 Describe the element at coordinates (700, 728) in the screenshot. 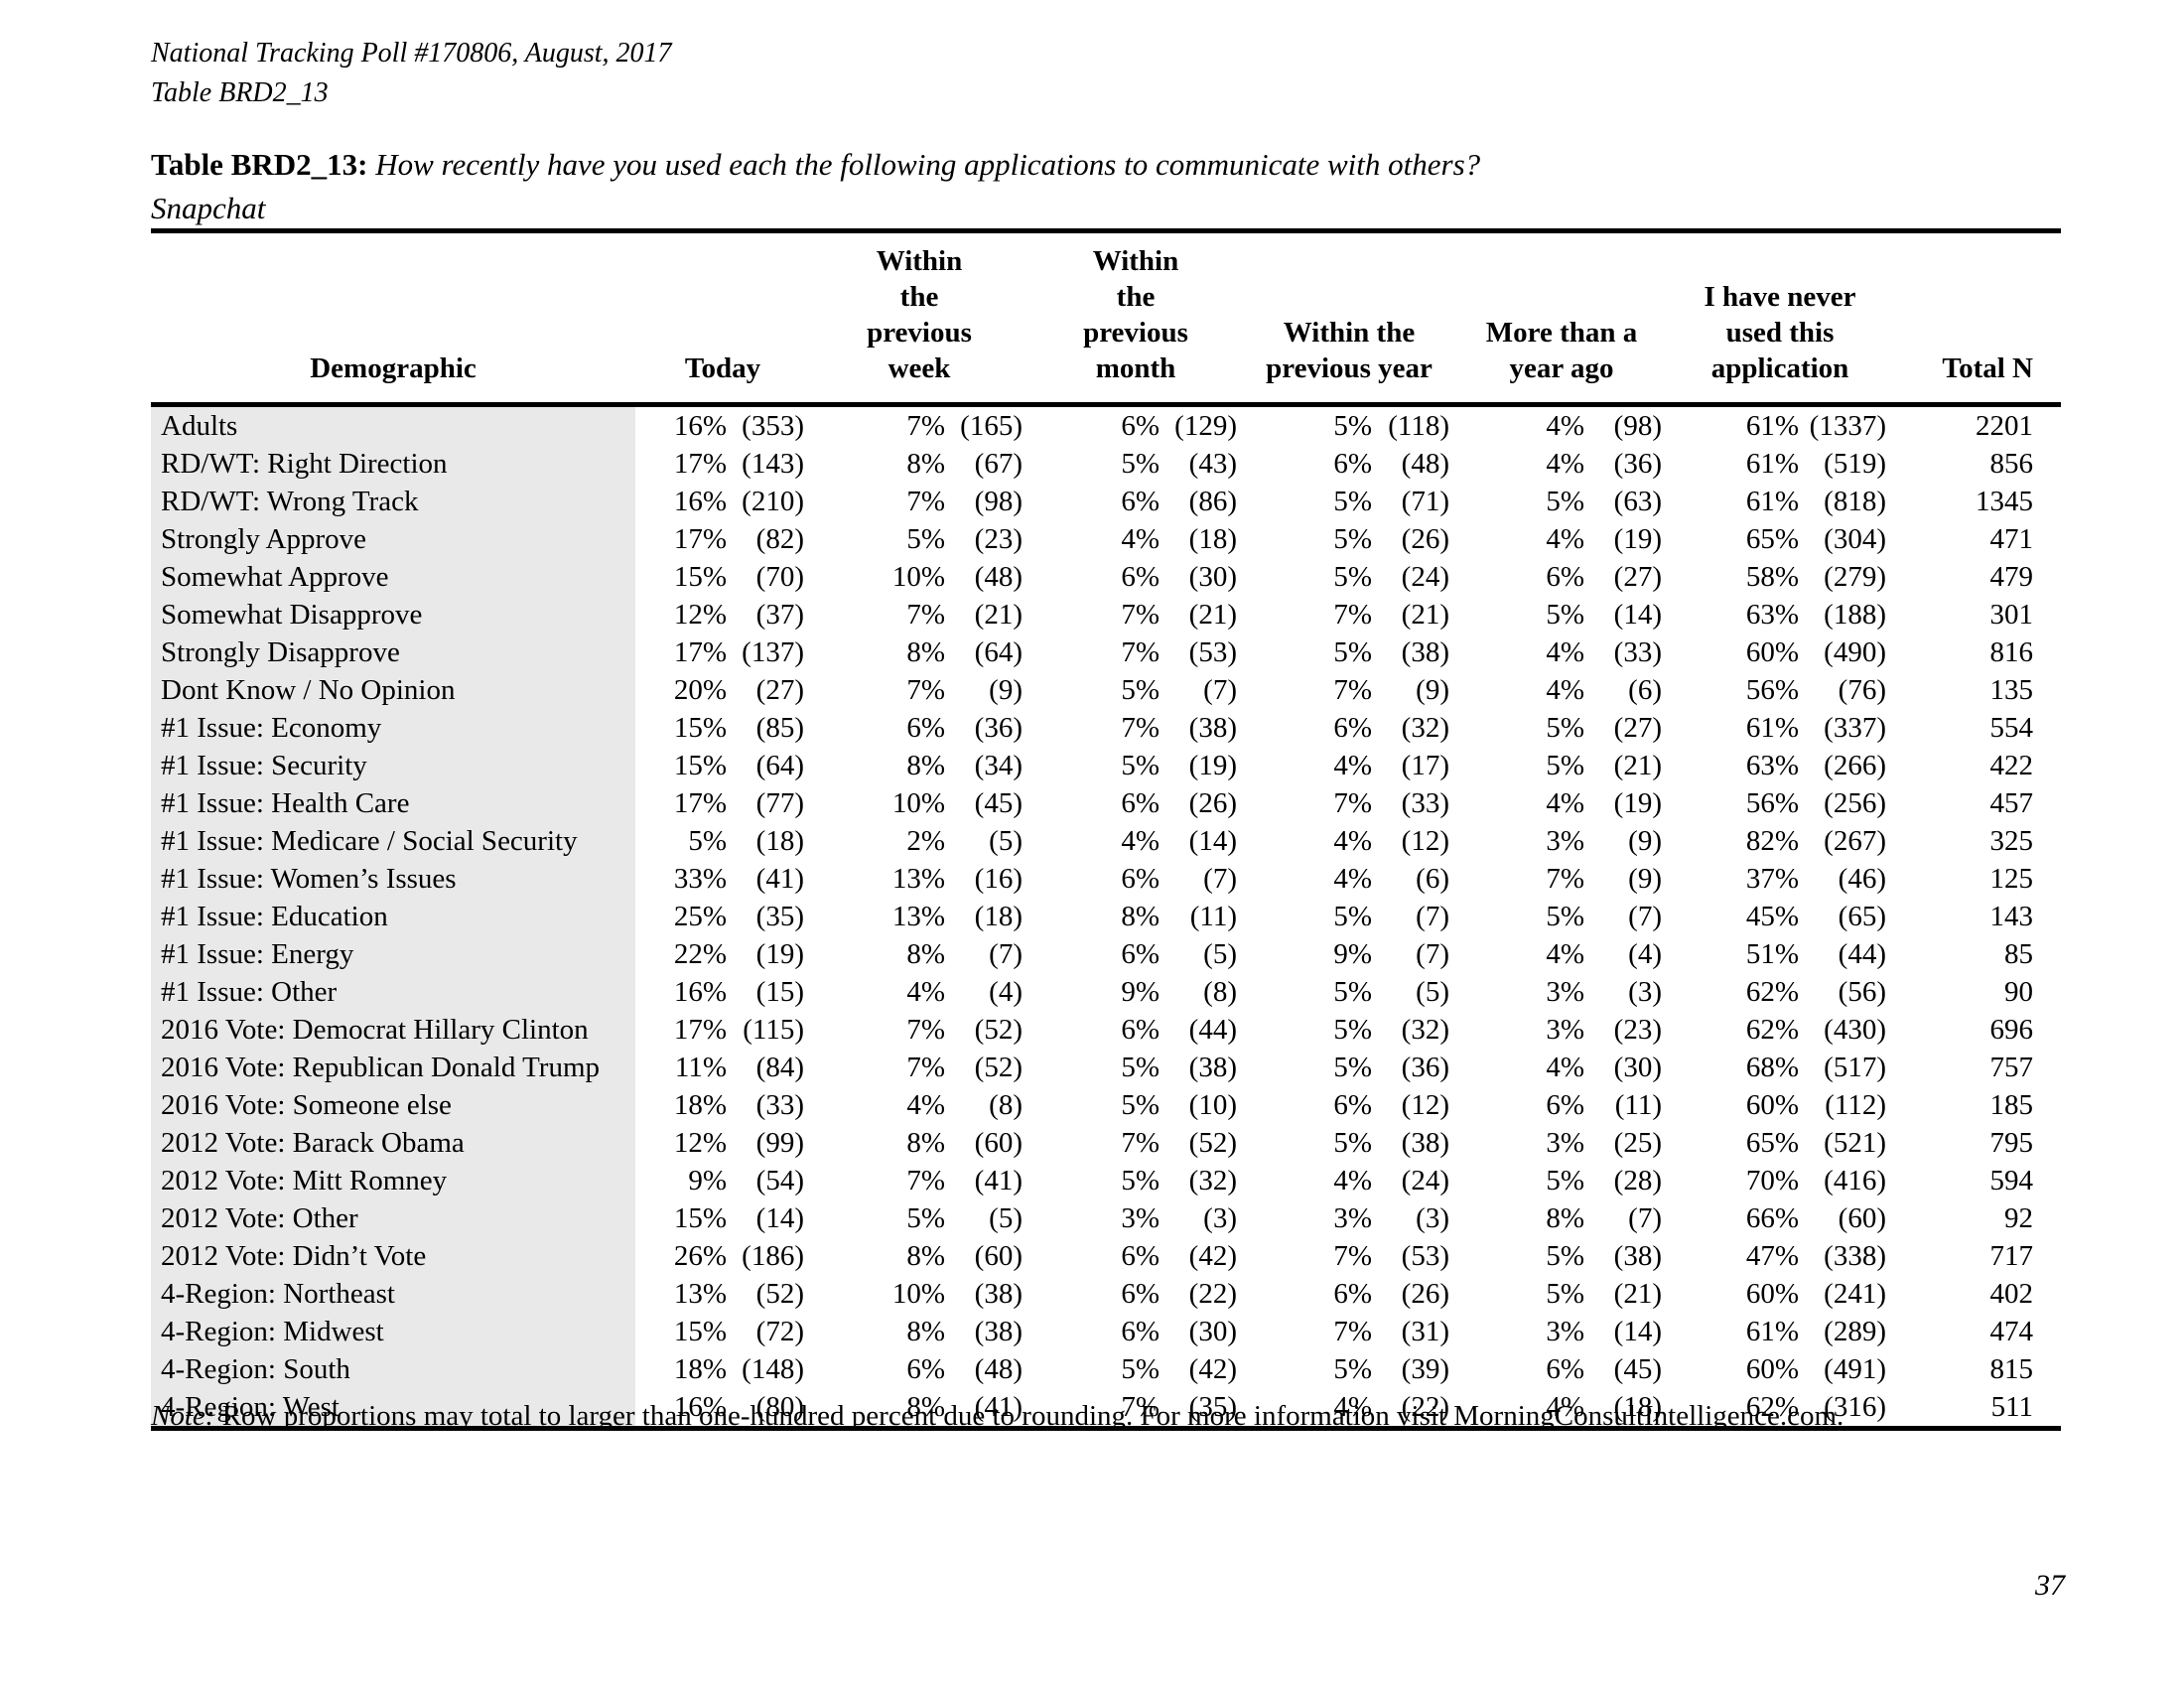

I see `percent-cell: 15%` at that location.